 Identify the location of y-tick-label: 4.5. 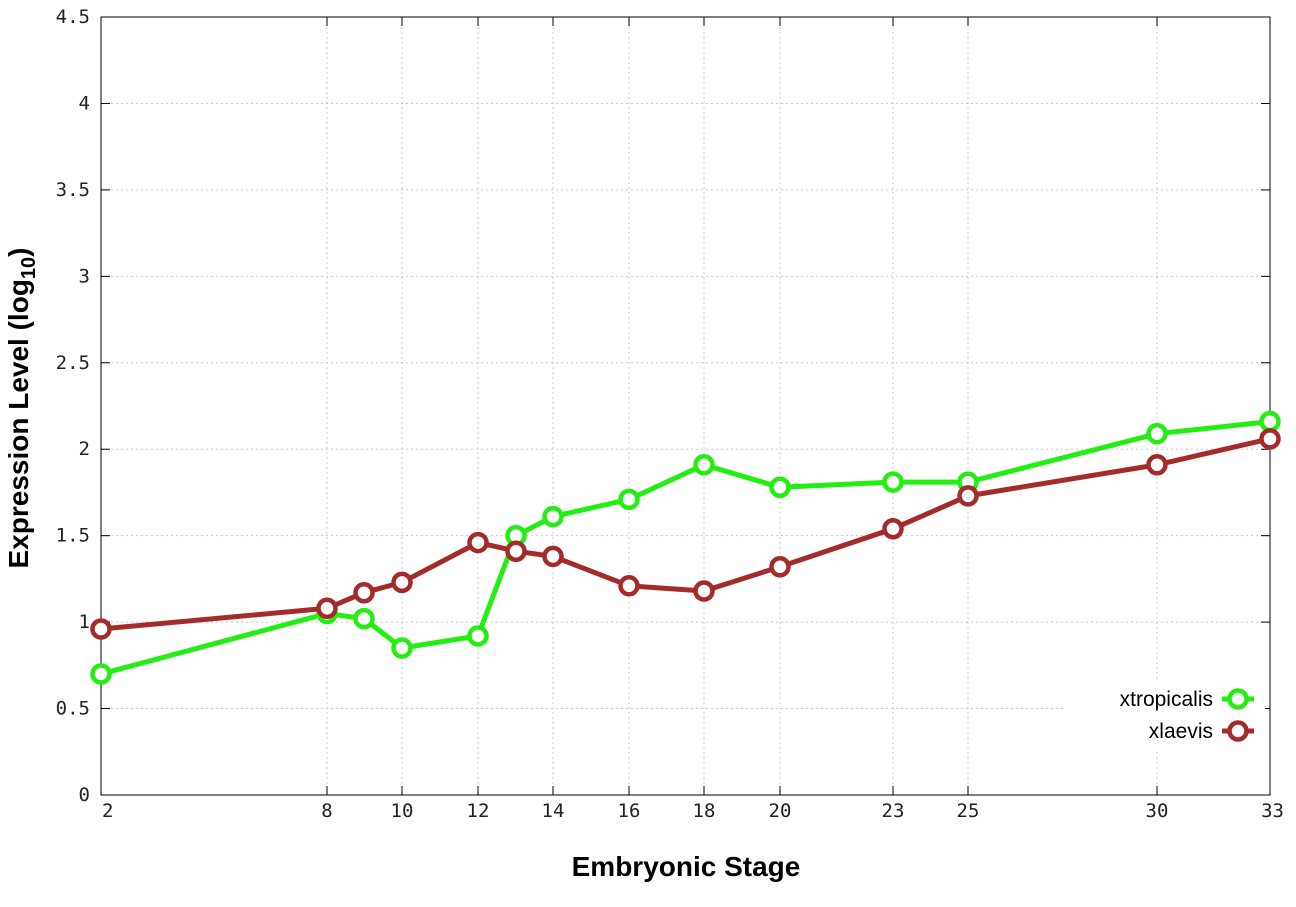
(73, 17).